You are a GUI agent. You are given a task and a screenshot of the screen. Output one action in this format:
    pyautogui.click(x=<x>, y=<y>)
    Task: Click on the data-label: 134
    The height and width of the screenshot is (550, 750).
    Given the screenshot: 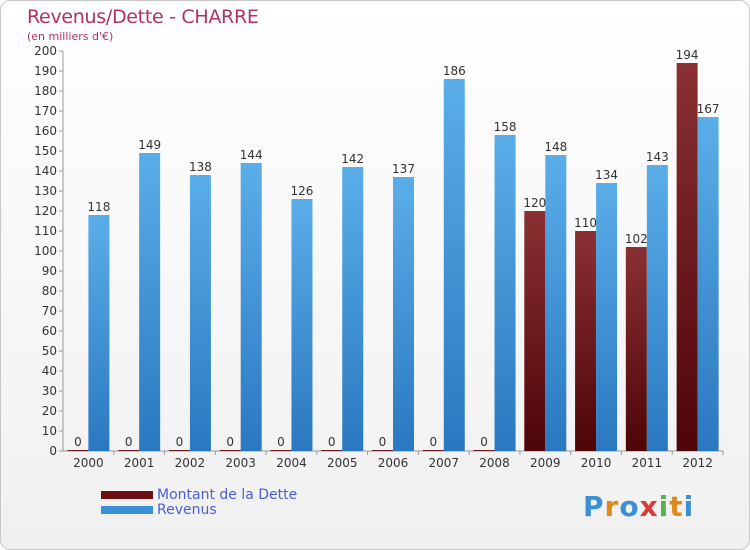 What is the action you would take?
    pyautogui.click(x=606, y=175)
    